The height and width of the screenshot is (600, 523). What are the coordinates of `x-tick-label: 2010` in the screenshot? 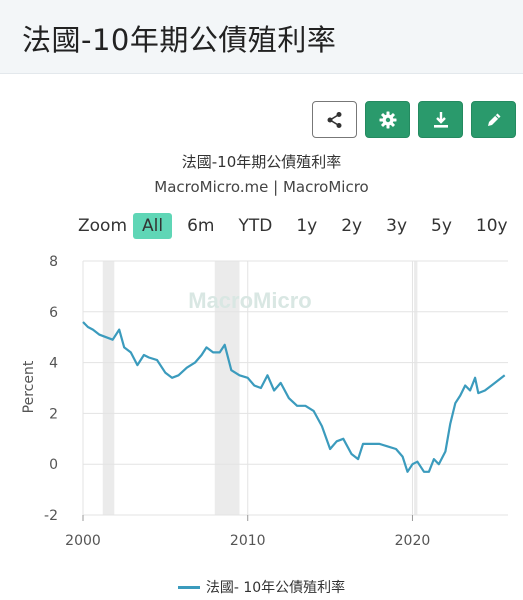 It's located at (248, 541).